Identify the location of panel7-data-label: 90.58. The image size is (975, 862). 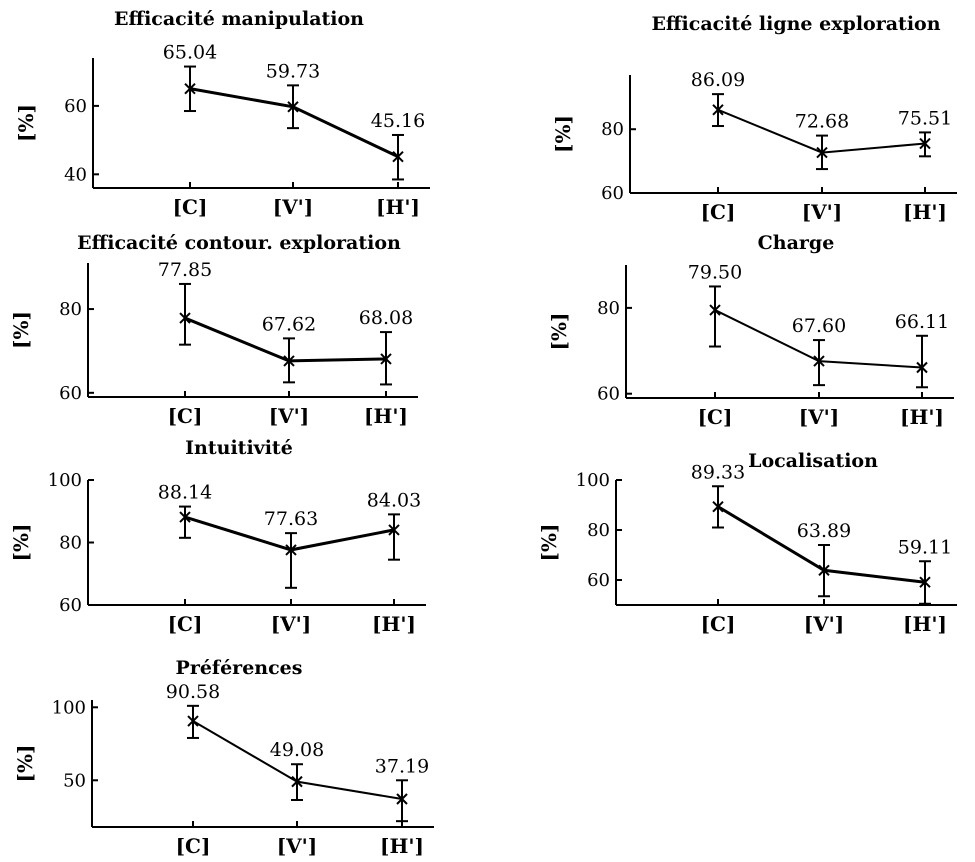
(193, 692).